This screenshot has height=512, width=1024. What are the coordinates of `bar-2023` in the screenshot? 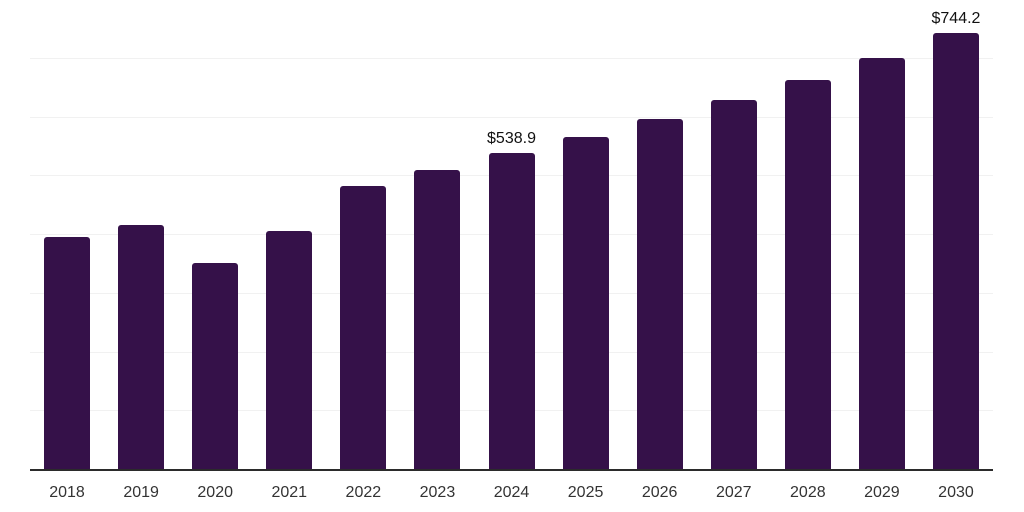 It's located at (437, 320).